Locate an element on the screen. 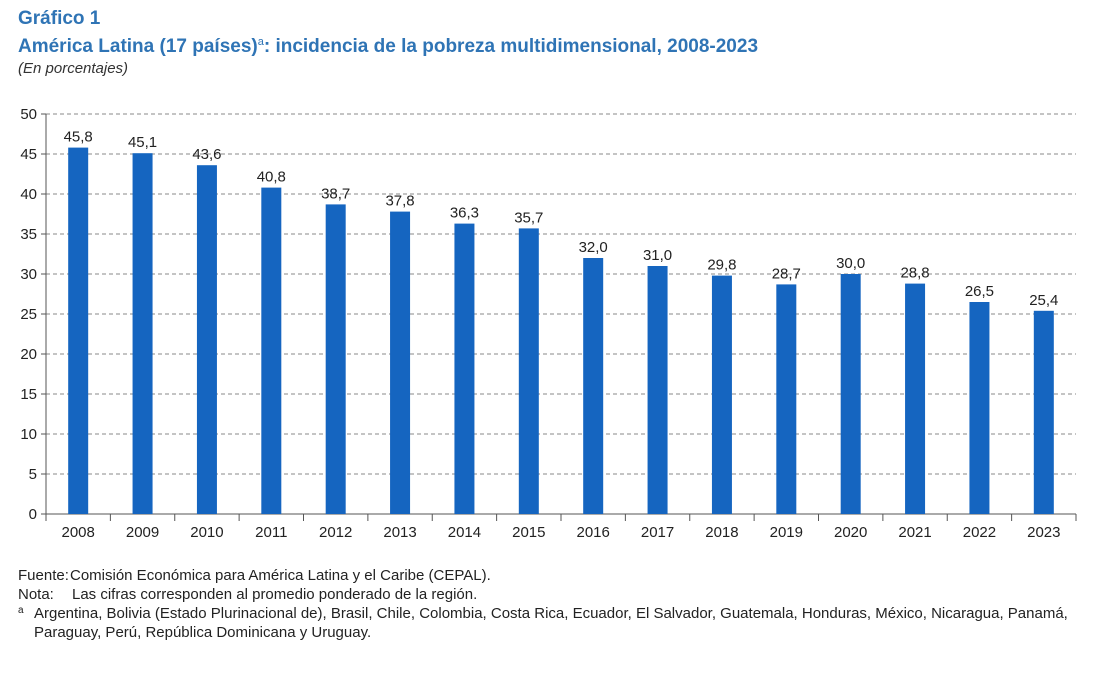  y-tick-label: 40 is located at coordinates (28, 194).